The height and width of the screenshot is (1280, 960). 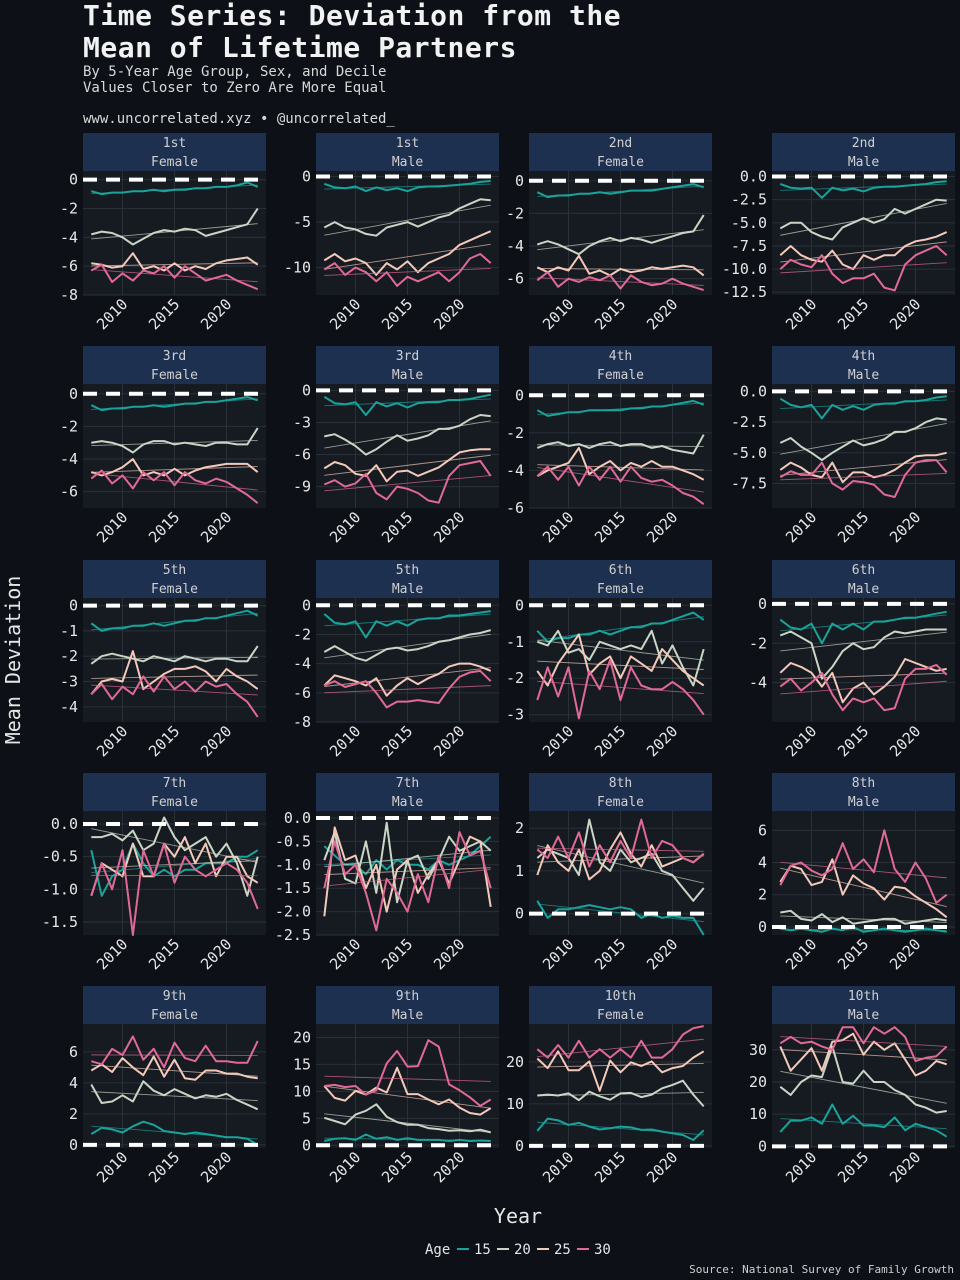 What do you see at coordinates (302, 722) in the screenshot?
I see `y-tick-label: -8` at bounding box center [302, 722].